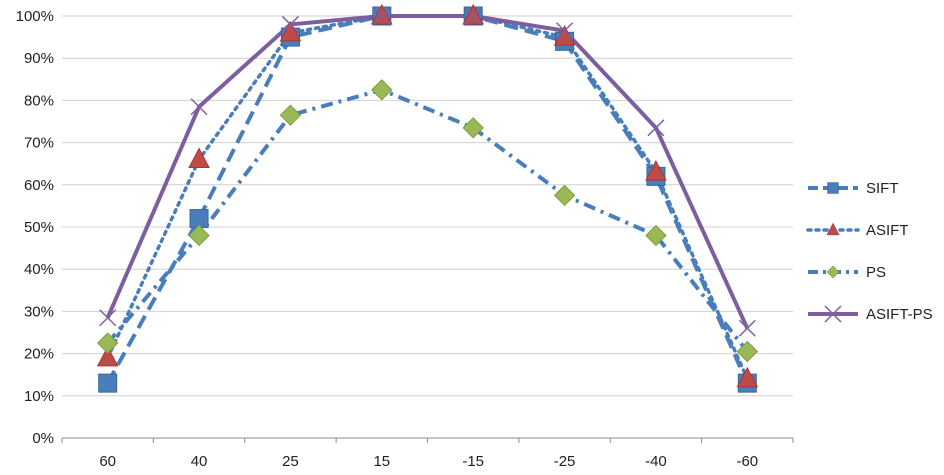 The width and height of the screenshot is (944, 475). Describe the element at coordinates (857, 230) in the screenshot. I see `legend-item-asift: ASIFT` at that location.